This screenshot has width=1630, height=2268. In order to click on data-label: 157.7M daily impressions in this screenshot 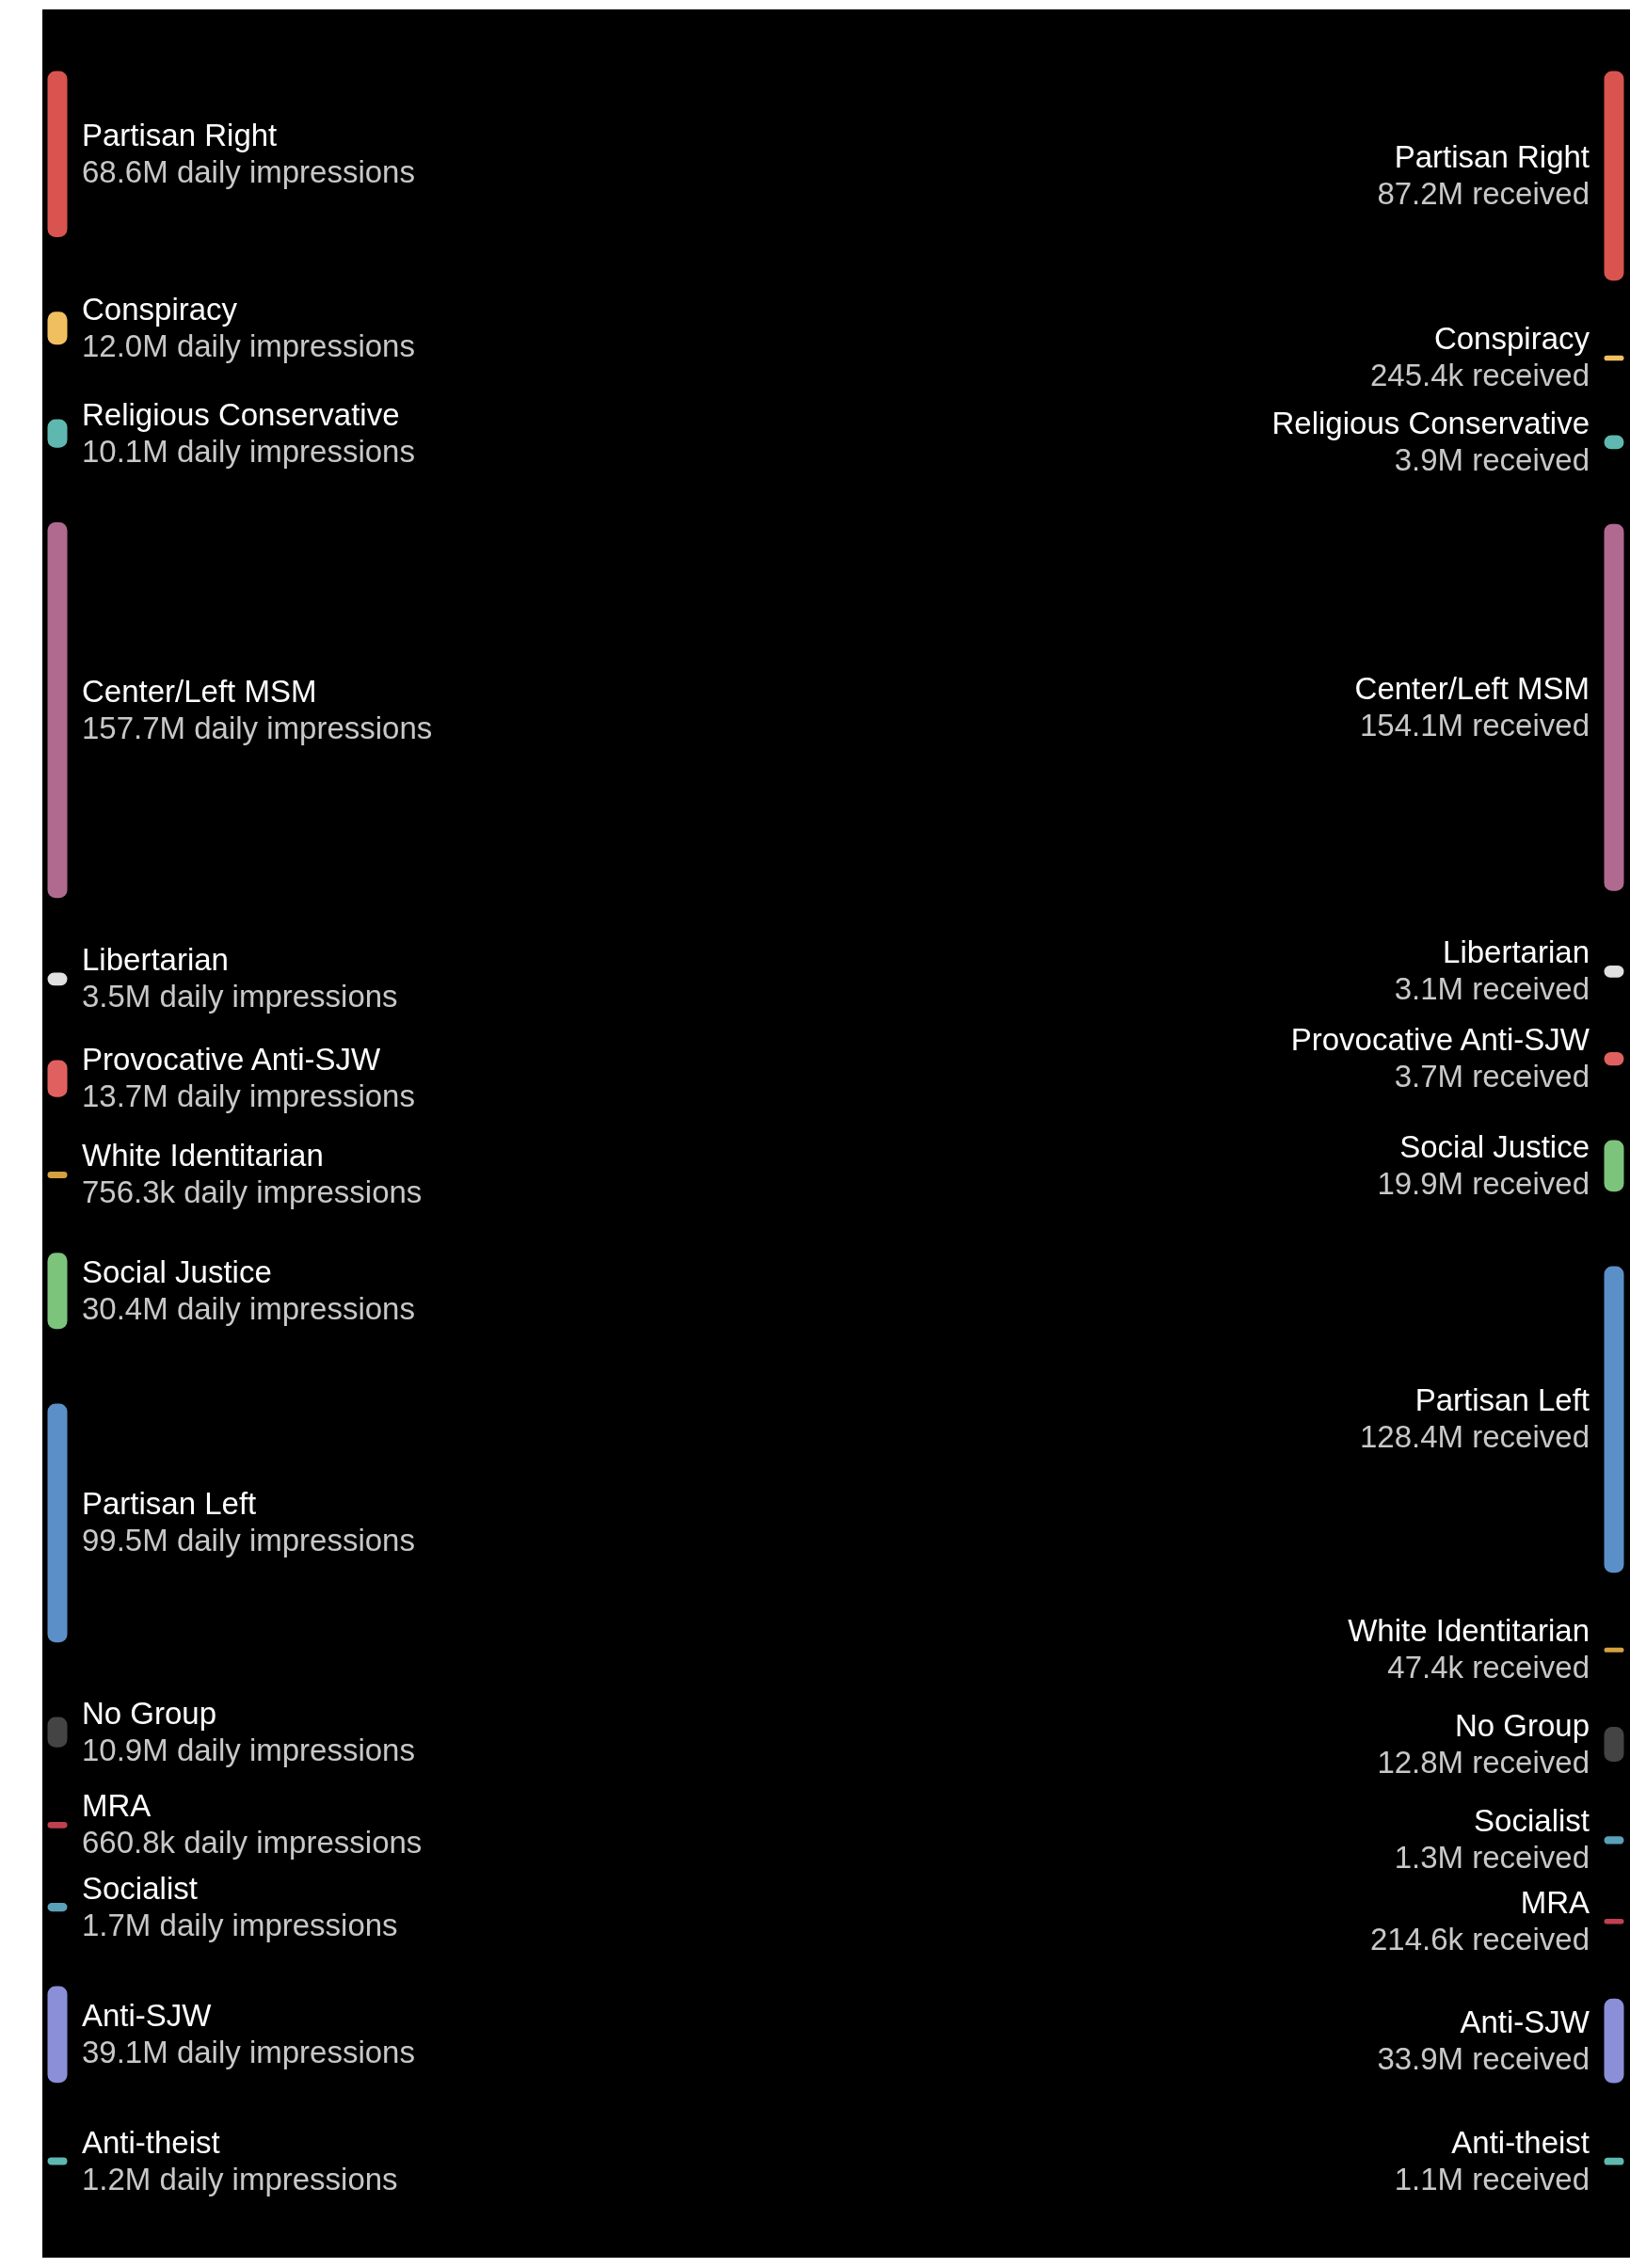, I will do `click(258, 727)`.